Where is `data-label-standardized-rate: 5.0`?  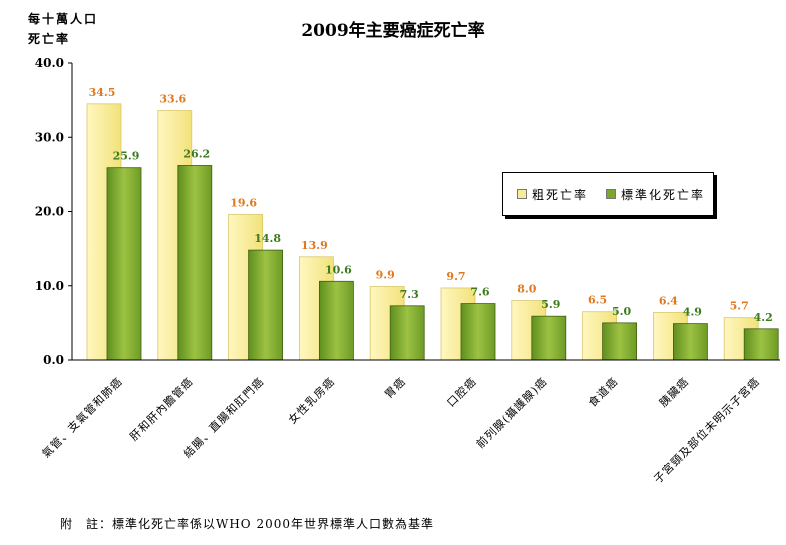
data-label-standardized-rate: 5.0 is located at coordinates (621, 311).